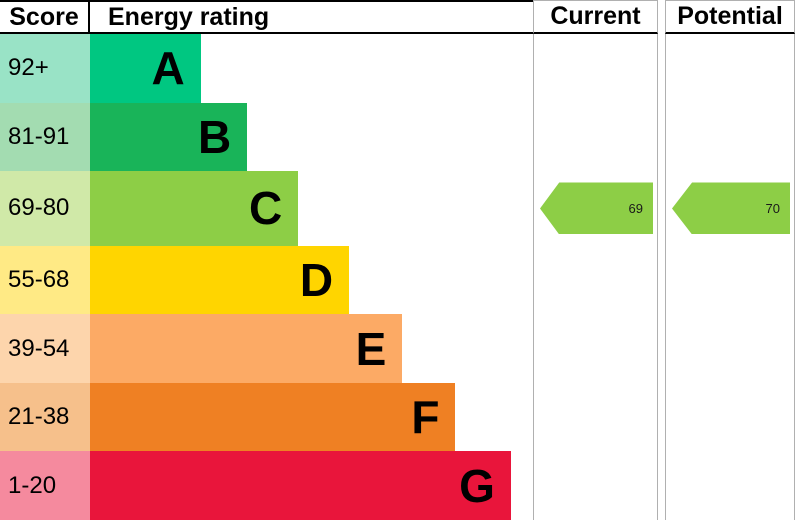 Image resolution: width=800 pixels, height=520 pixels. I want to click on potential-header: Potential, so click(730, 17).